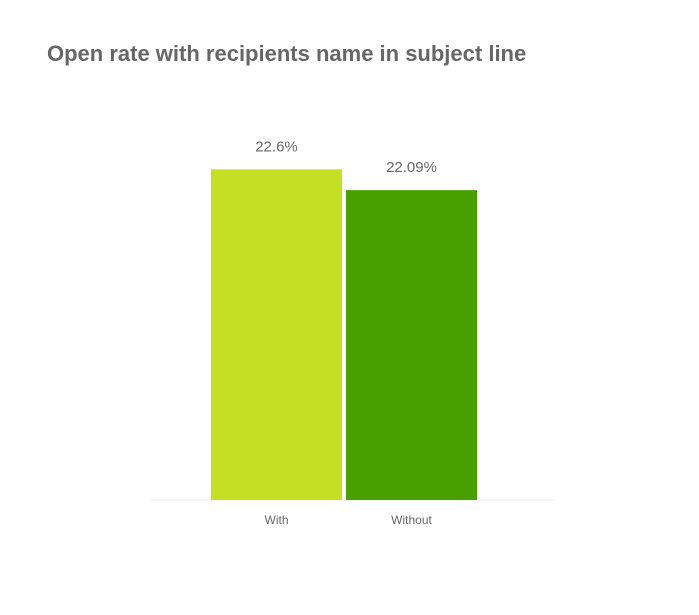 The image size is (699, 615). Describe the element at coordinates (276, 146) in the screenshot. I see `value-label: 22.6%` at that location.